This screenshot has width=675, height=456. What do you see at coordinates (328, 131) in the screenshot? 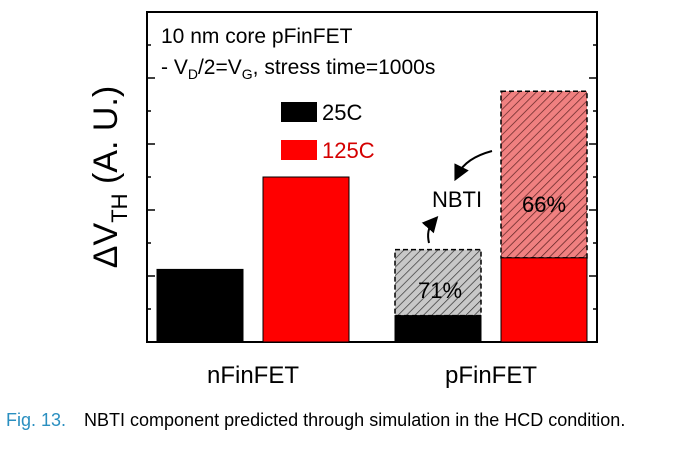
I see `legend: 25C 125C` at bounding box center [328, 131].